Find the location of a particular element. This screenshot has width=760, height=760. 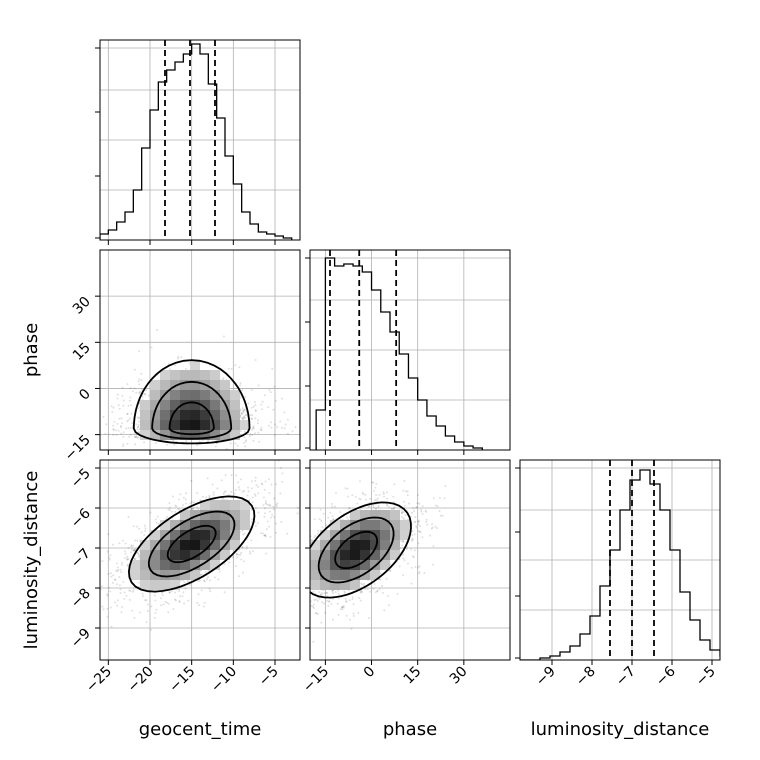

x-tick-label-geocent_time: −15 is located at coordinates (182, 680).